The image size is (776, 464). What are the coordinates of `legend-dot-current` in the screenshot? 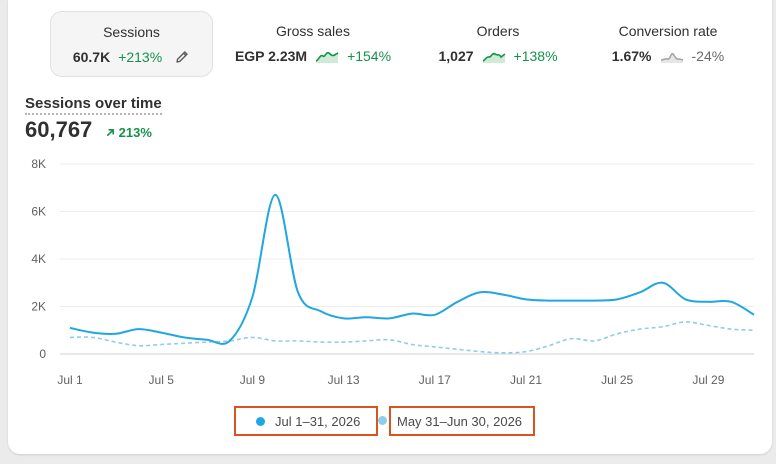 It's located at (260, 421).